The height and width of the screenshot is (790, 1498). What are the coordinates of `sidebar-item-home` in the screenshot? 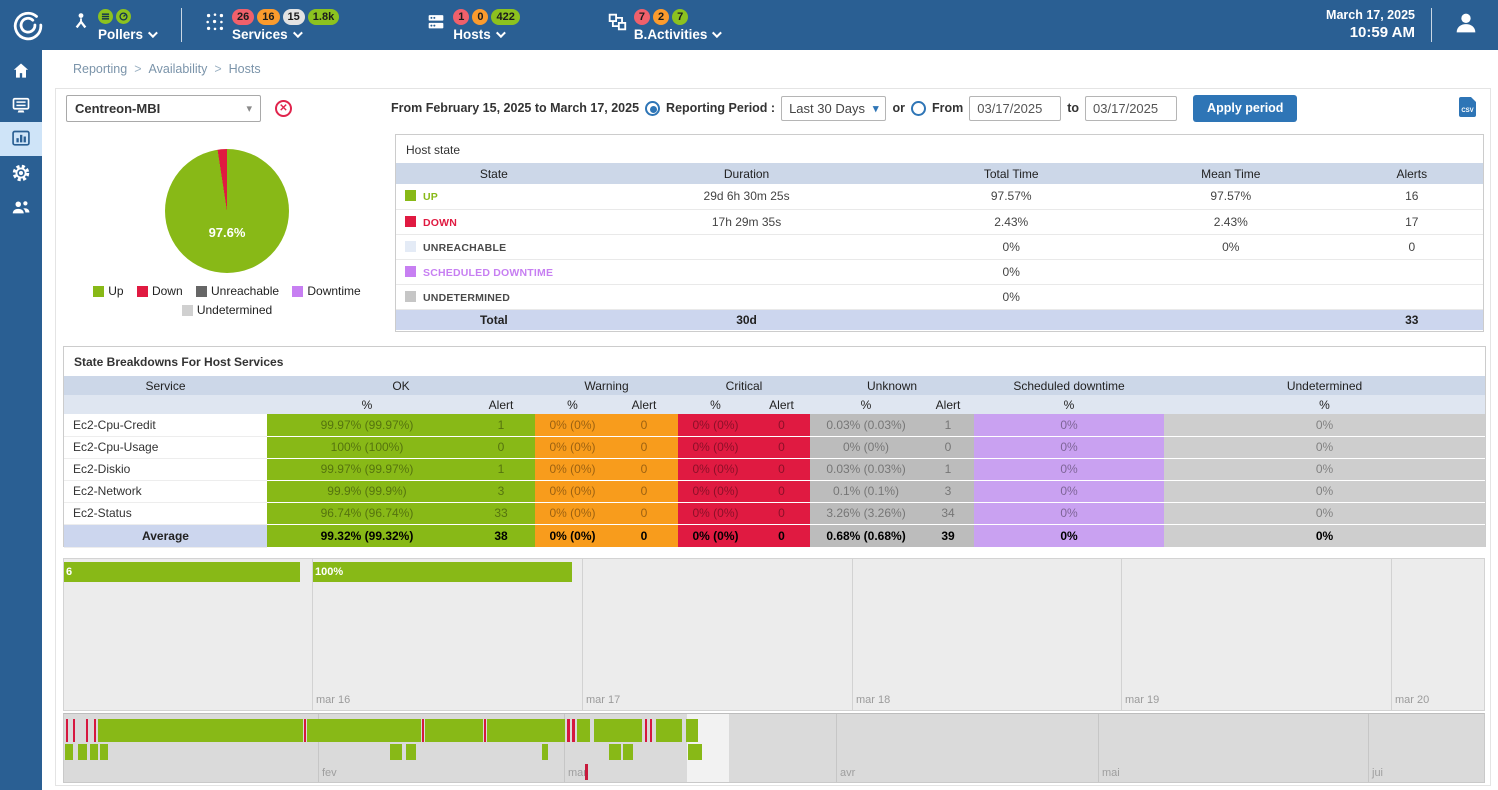 It's located at (21, 71).